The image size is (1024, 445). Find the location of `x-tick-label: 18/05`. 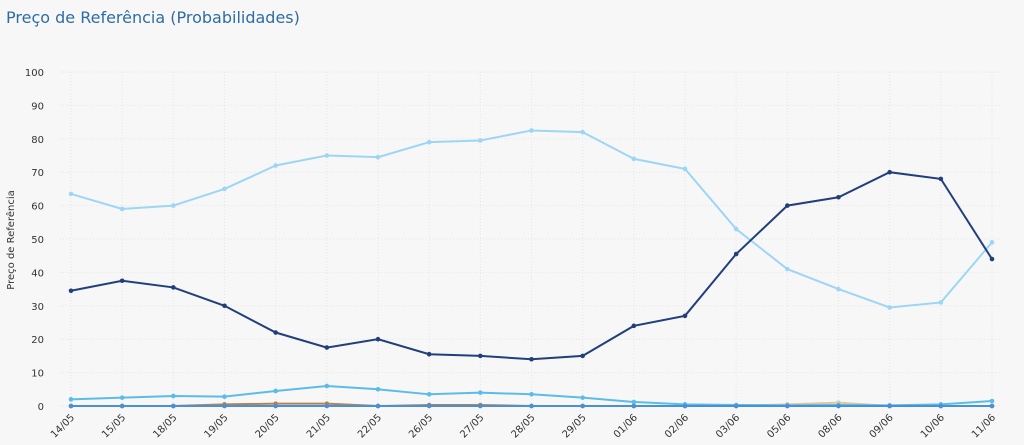

x-tick-label: 18/05 is located at coordinates (165, 426).